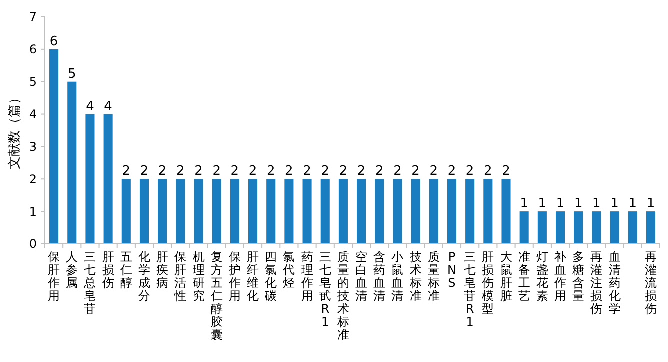 This screenshot has height=362, width=668. Describe the element at coordinates (180, 276) in the screenshot. I see `x-tick-label: 保肝活性` at that location.